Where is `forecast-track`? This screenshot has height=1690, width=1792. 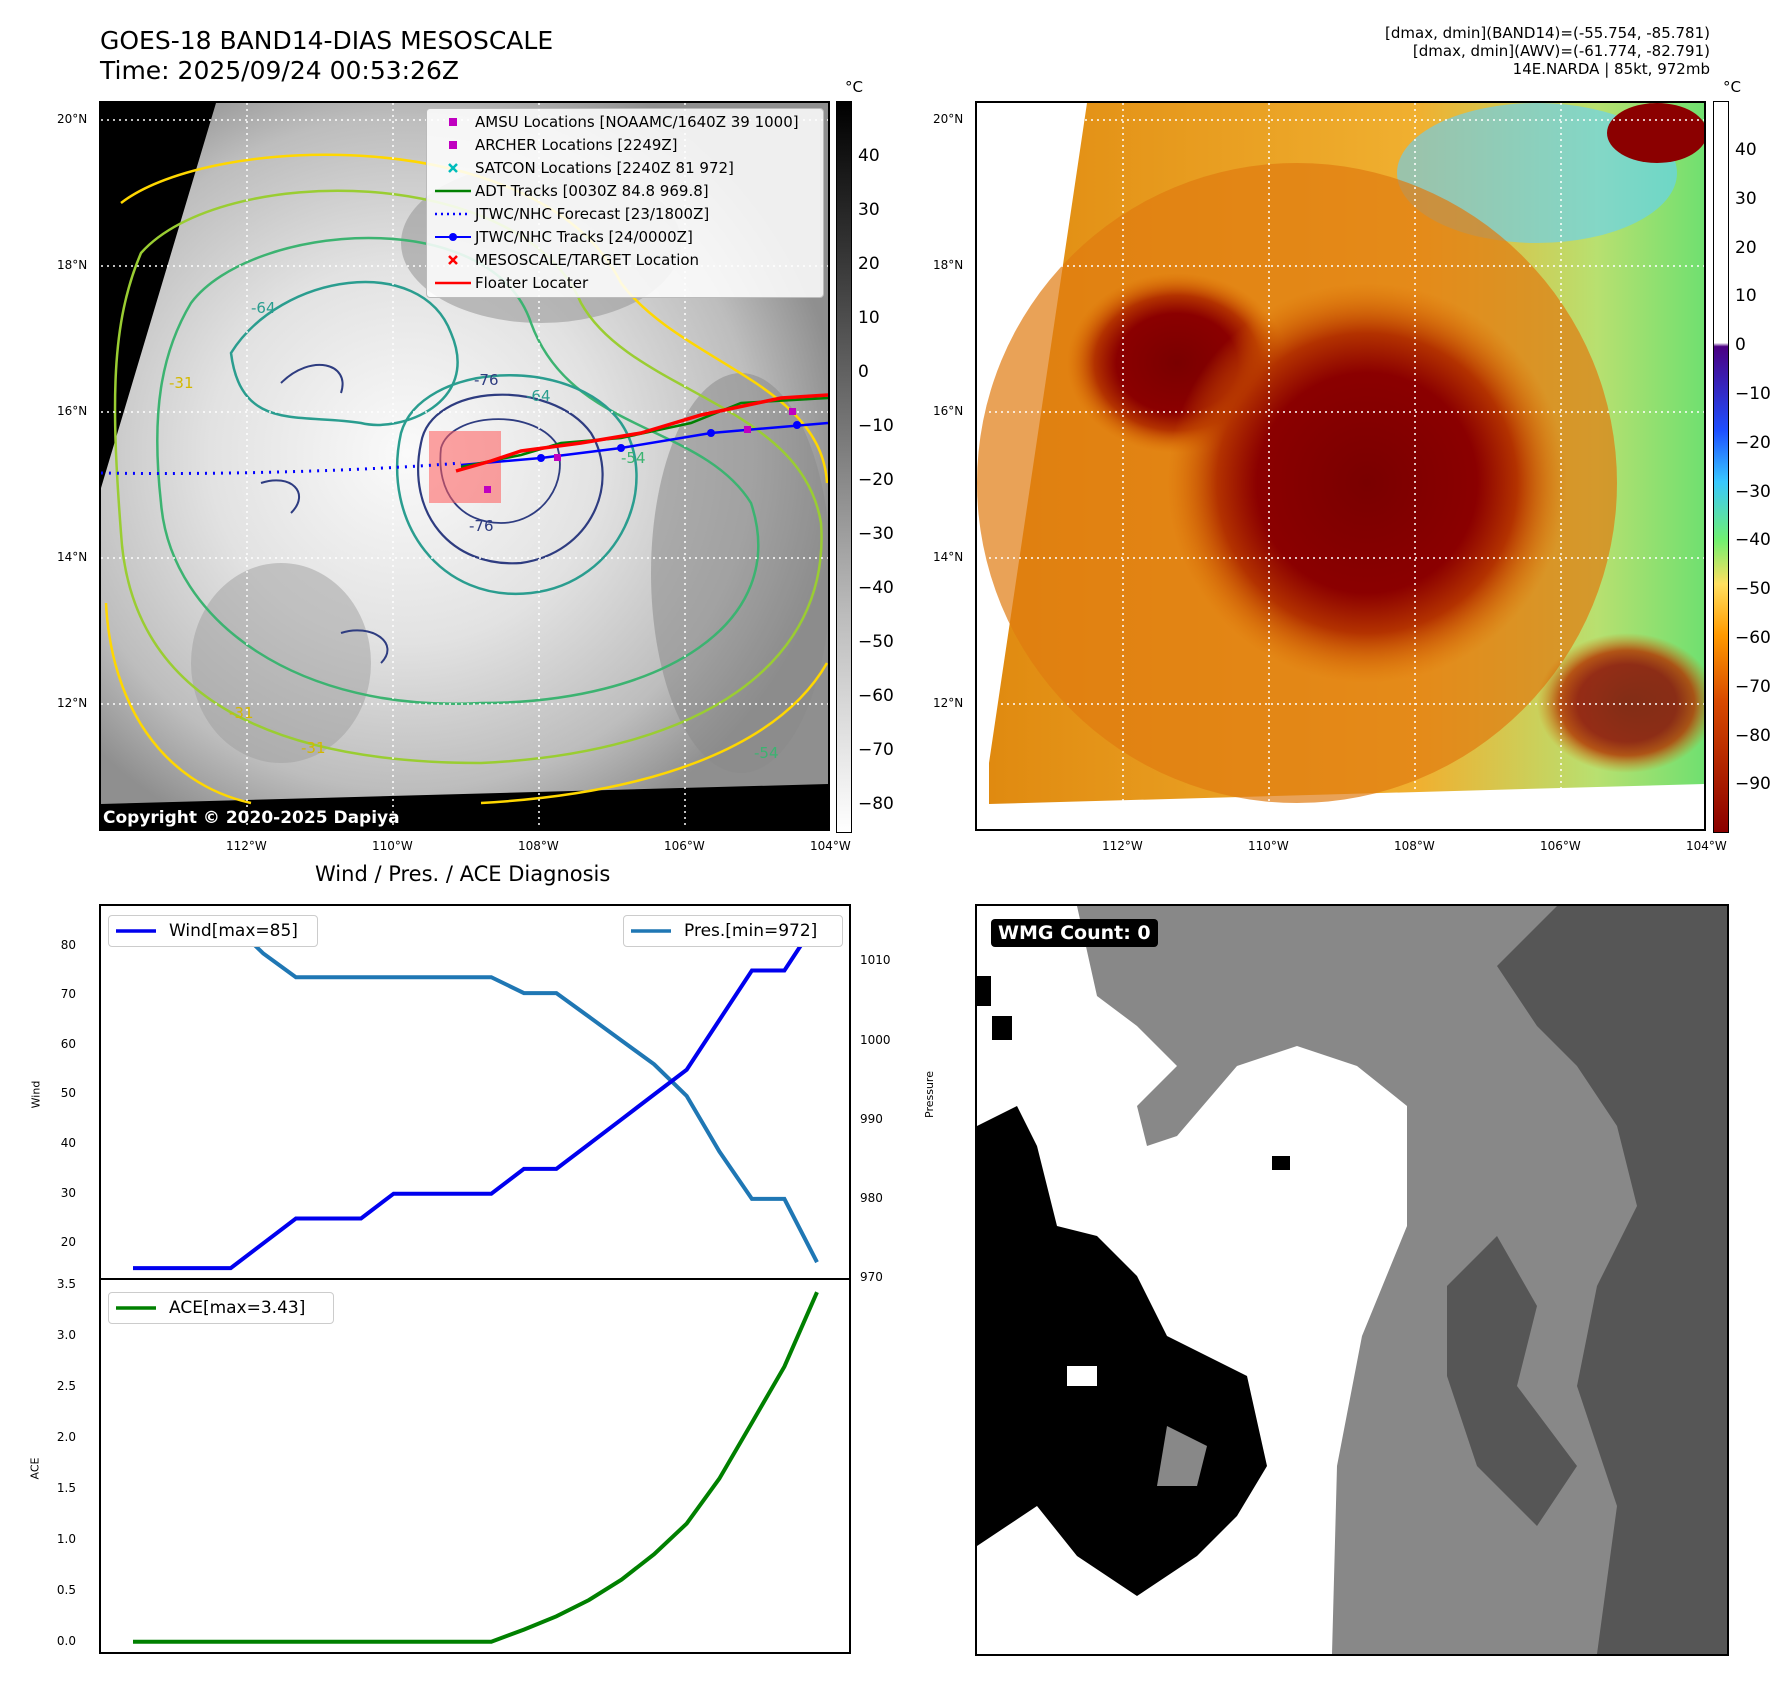 forecast-track is located at coordinates (281, 468).